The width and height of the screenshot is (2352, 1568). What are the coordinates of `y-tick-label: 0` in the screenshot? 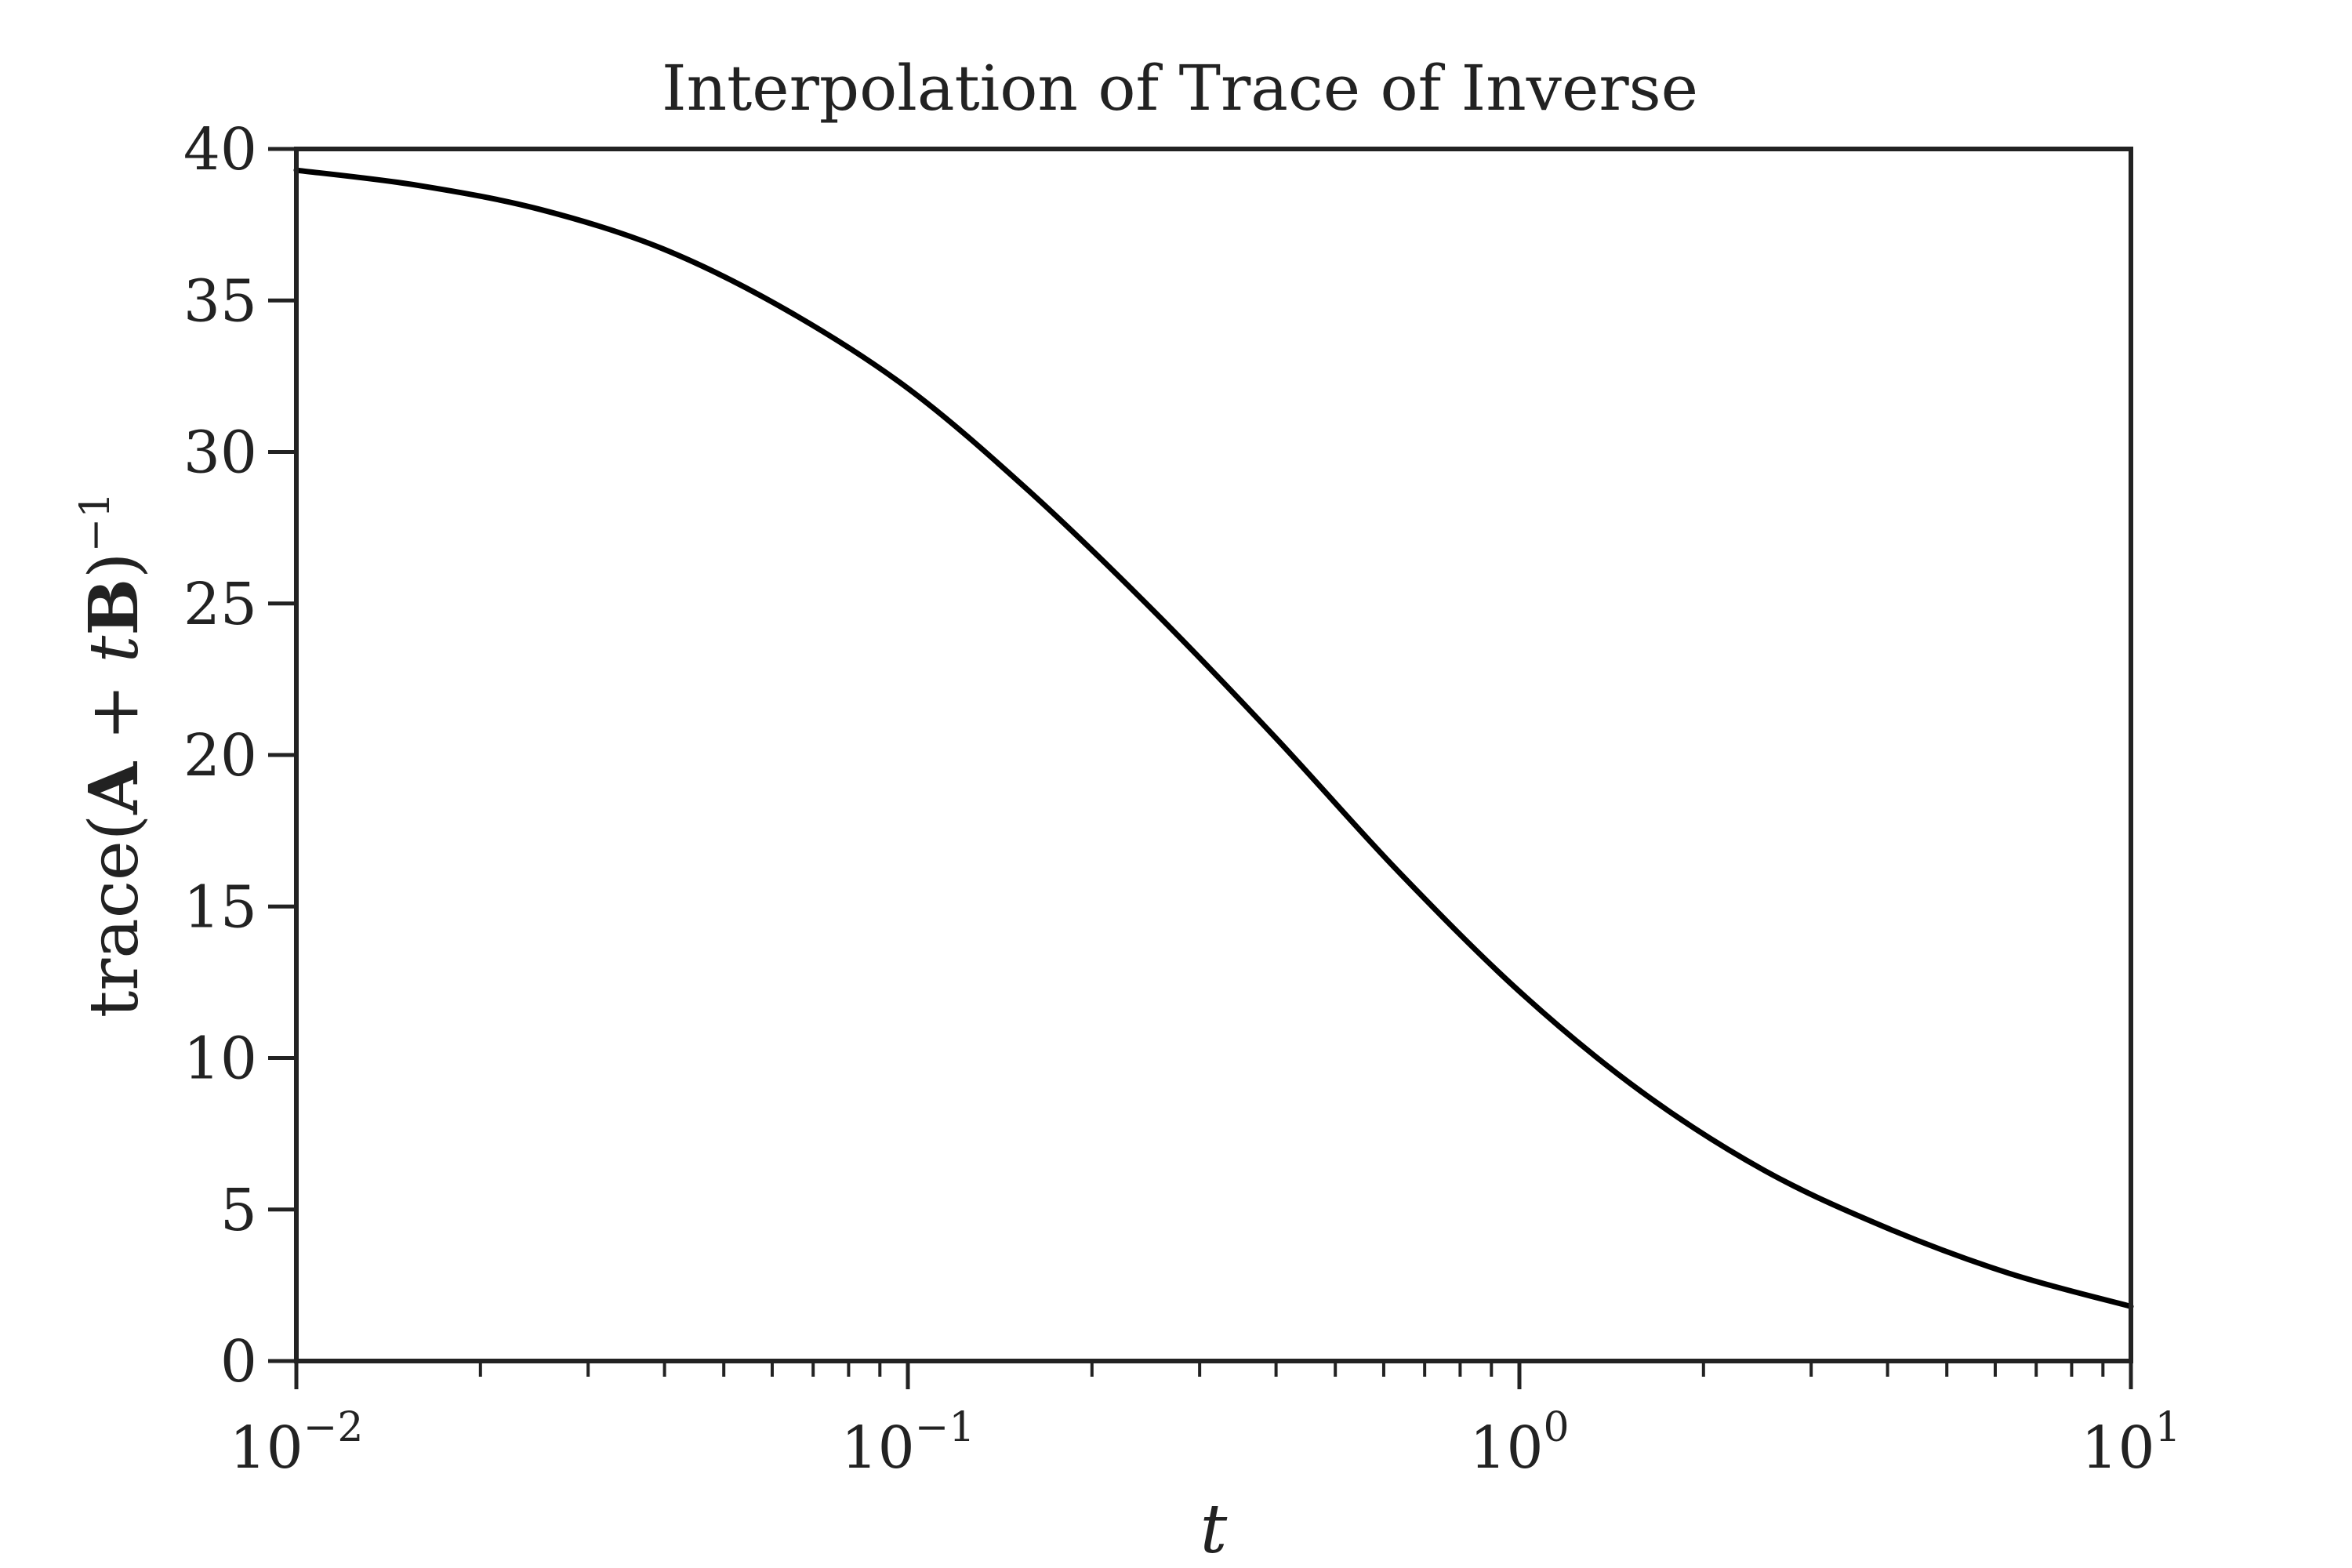 It's located at (239, 1362).